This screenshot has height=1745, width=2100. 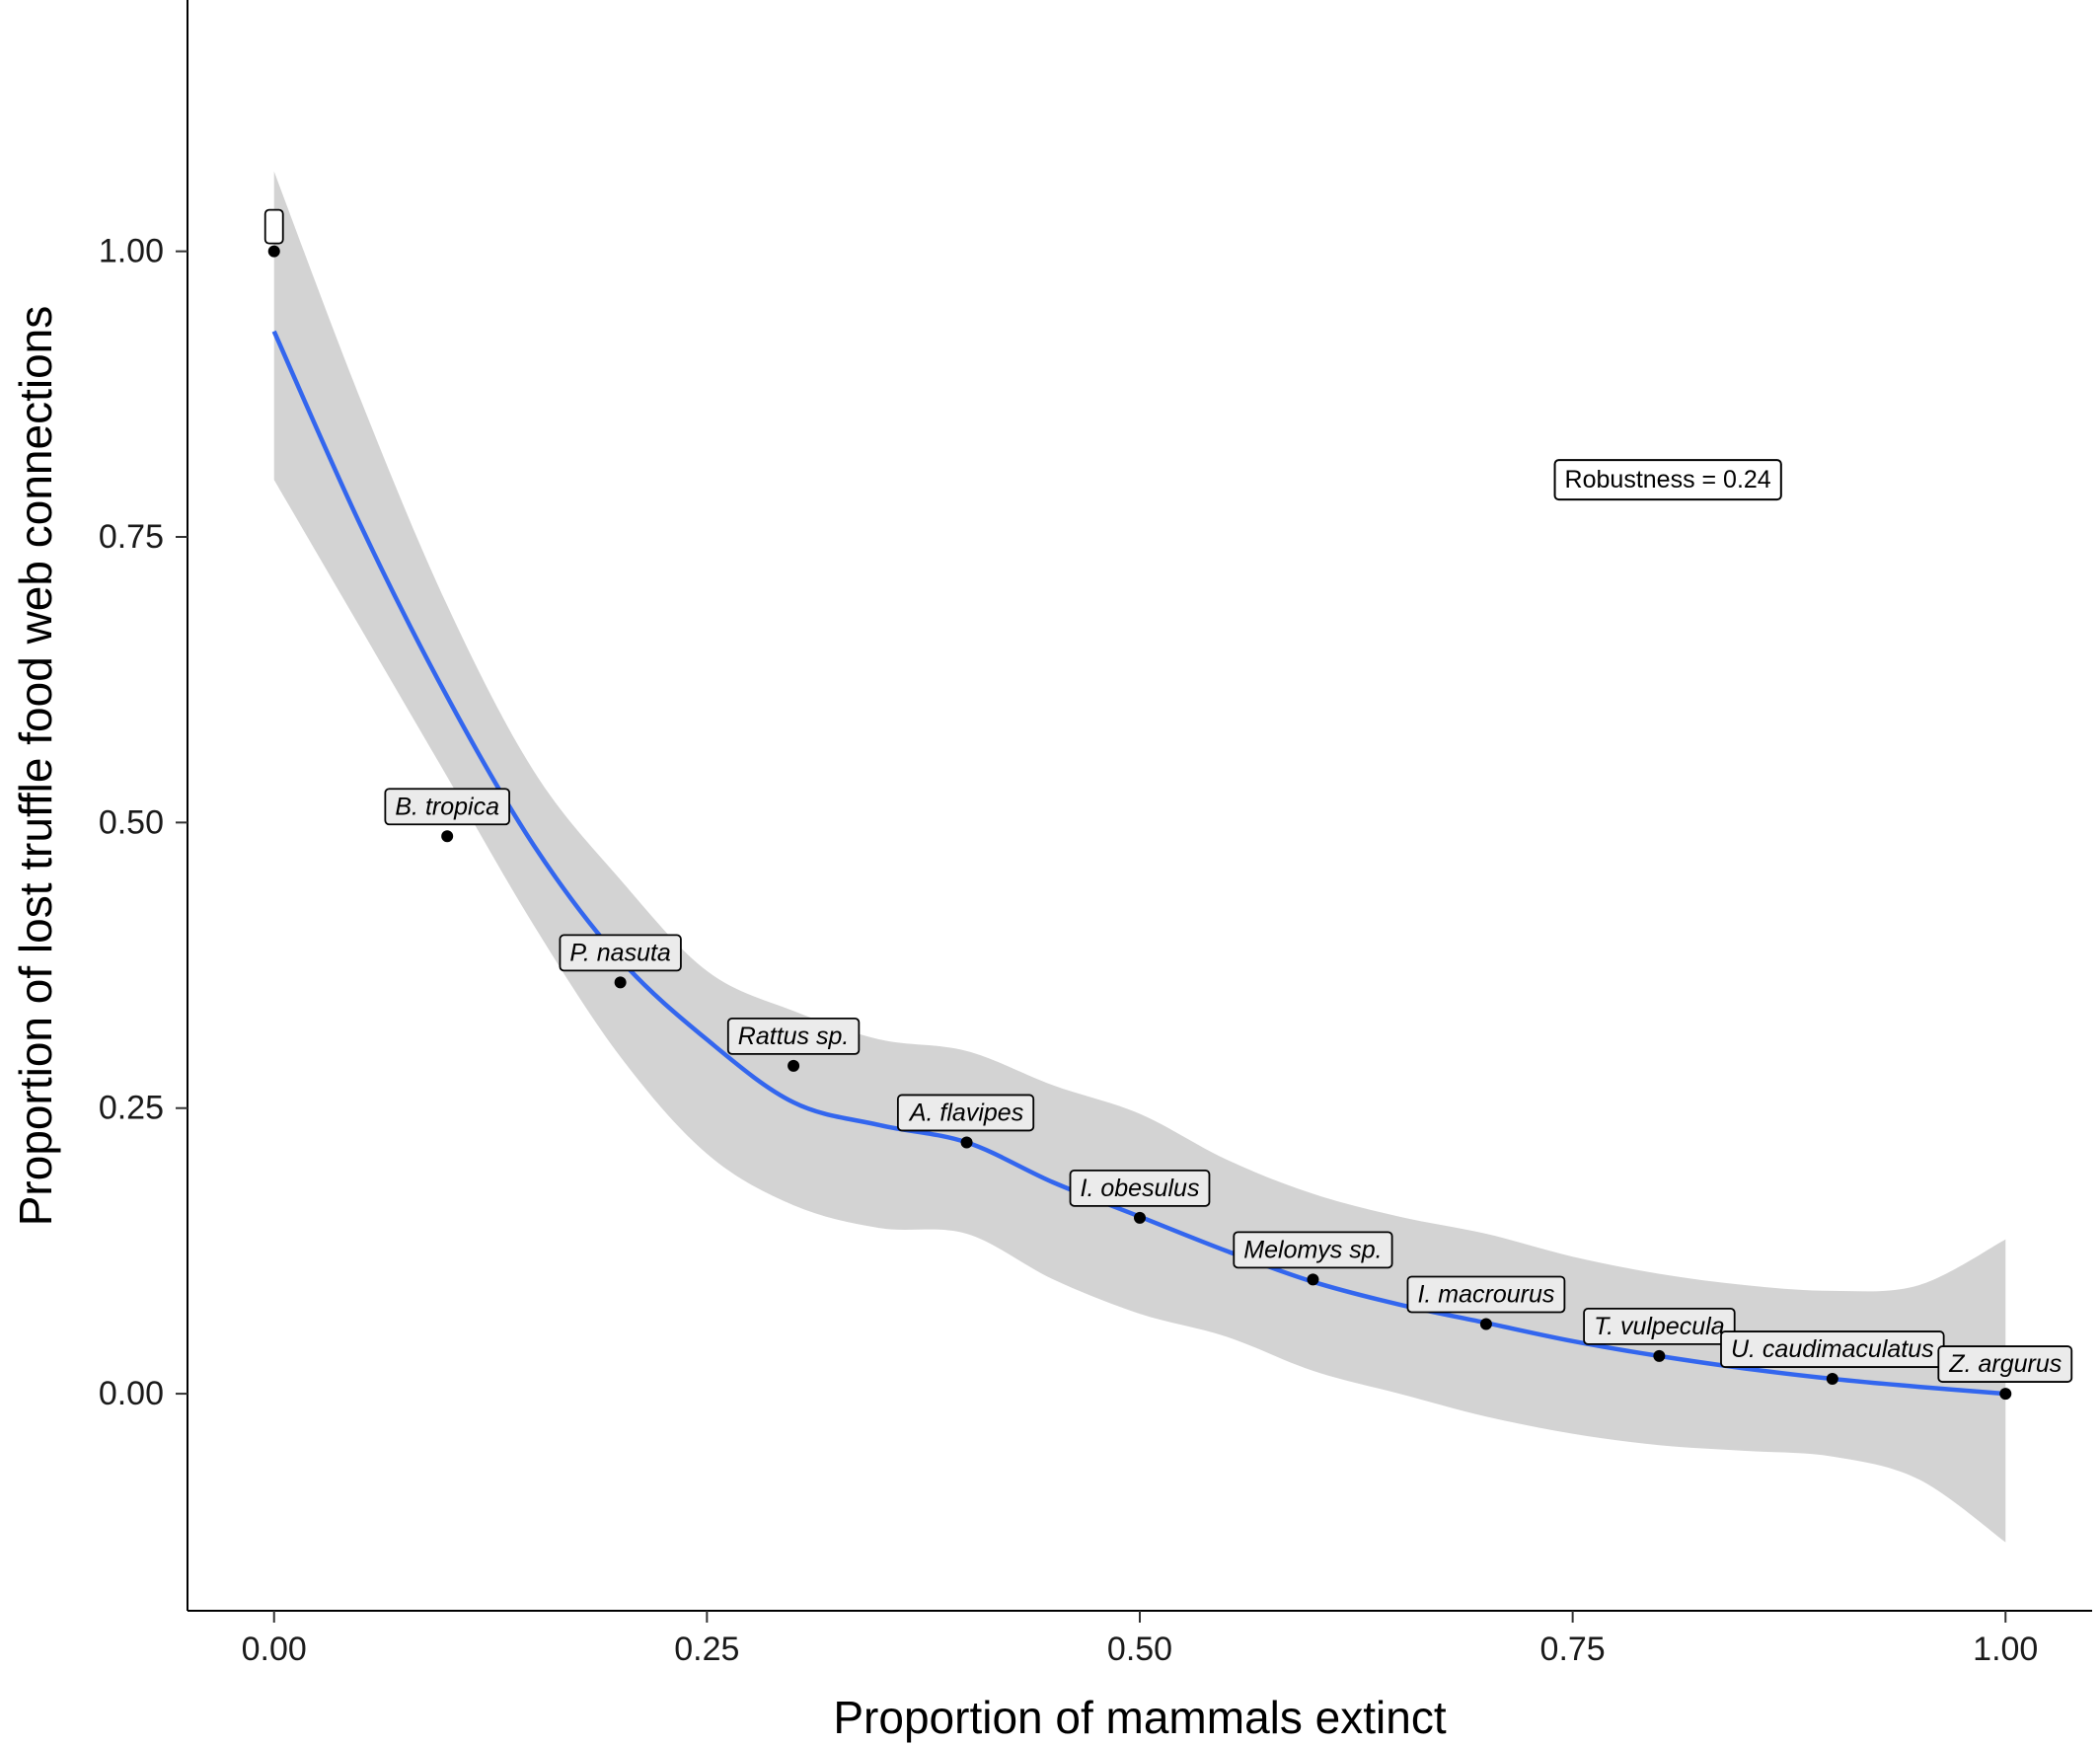 I want to click on point-label-text: Z. argurus, so click(x=2005, y=1364).